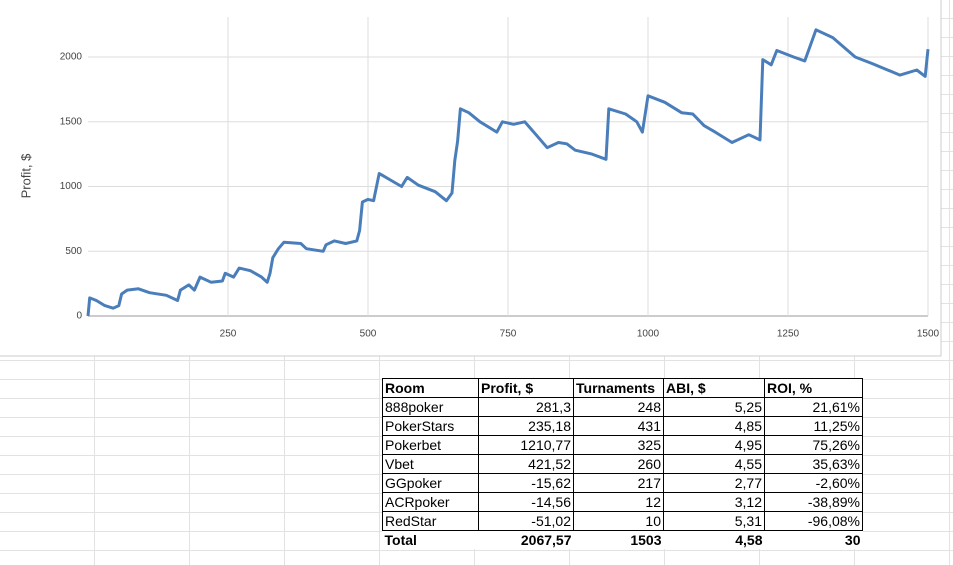  I want to click on table-cell: -14,56, so click(526, 502).